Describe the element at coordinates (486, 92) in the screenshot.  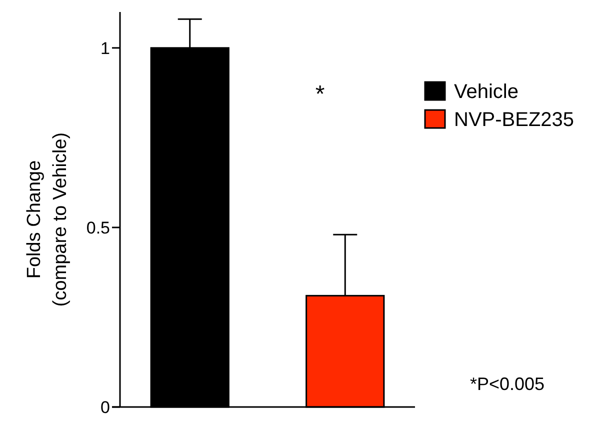
I see `legend-label: Vehicle` at that location.